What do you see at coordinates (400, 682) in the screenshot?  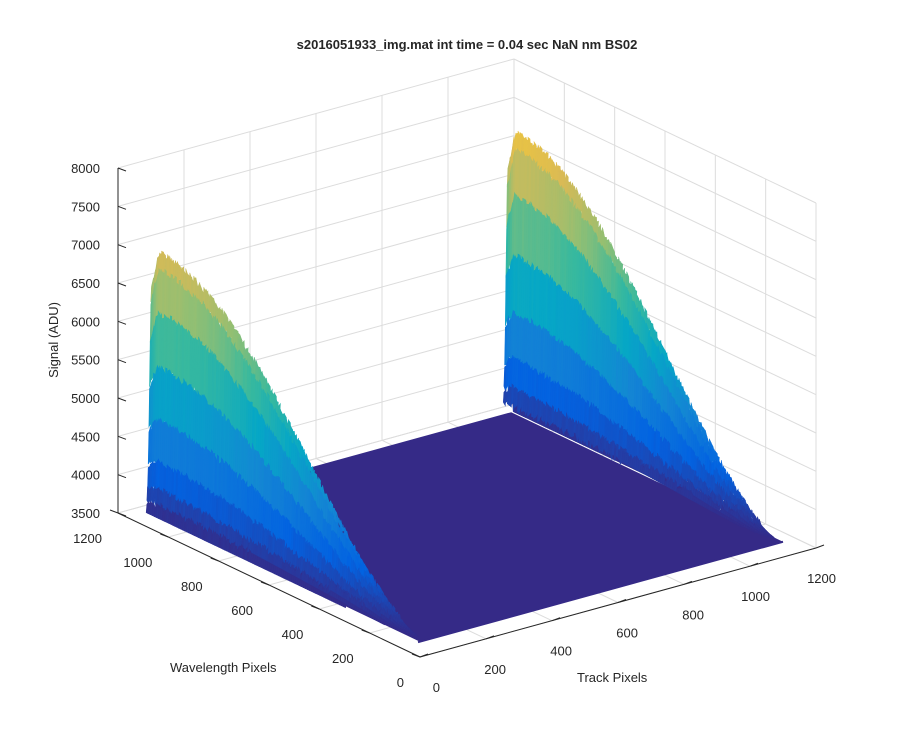 I see `y-tick-label: 0` at bounding box center [400, 682].